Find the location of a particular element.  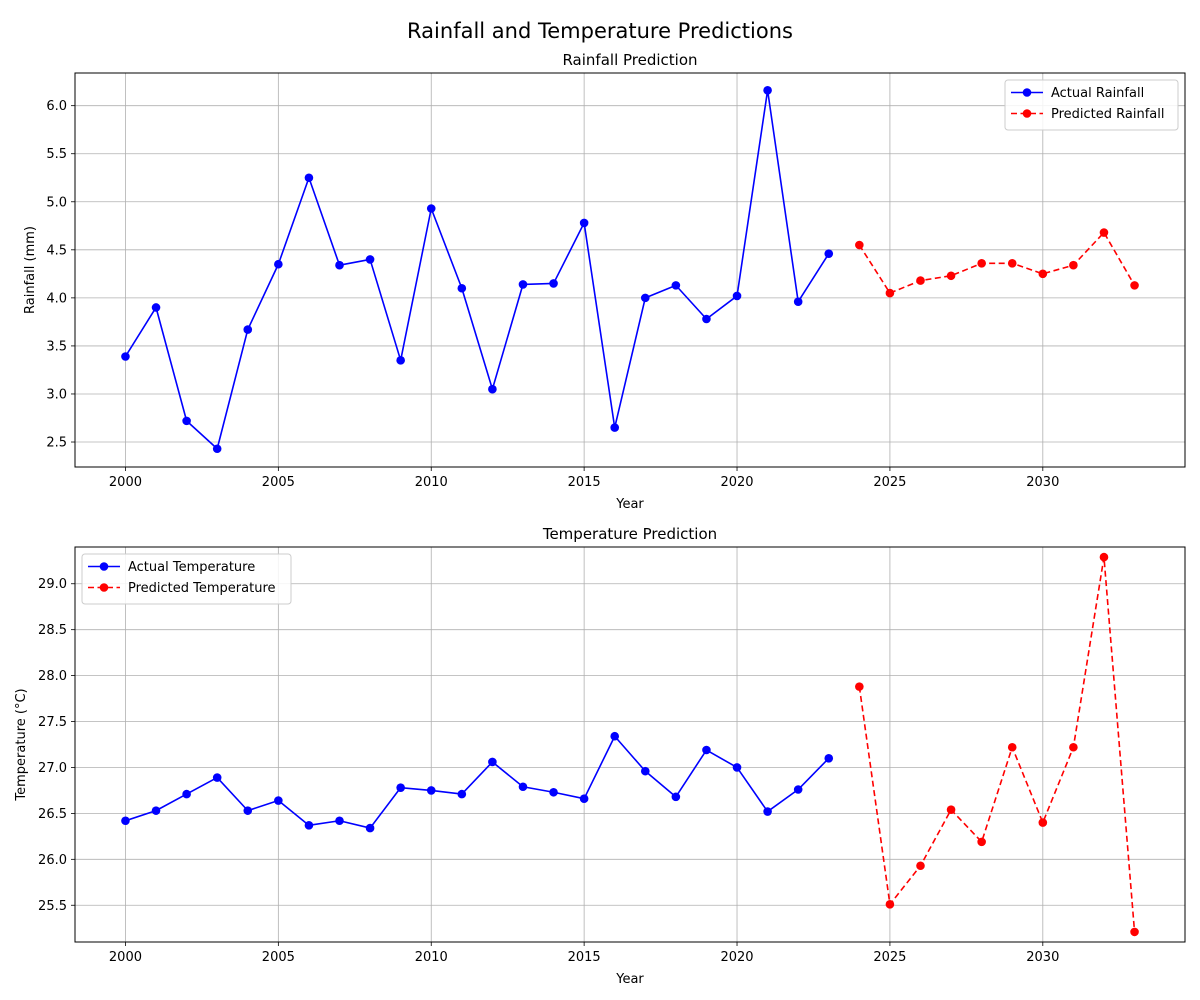

rainfall-predicted-legend-label: Predicted Rainfall is located at coordinates (1108, 114).